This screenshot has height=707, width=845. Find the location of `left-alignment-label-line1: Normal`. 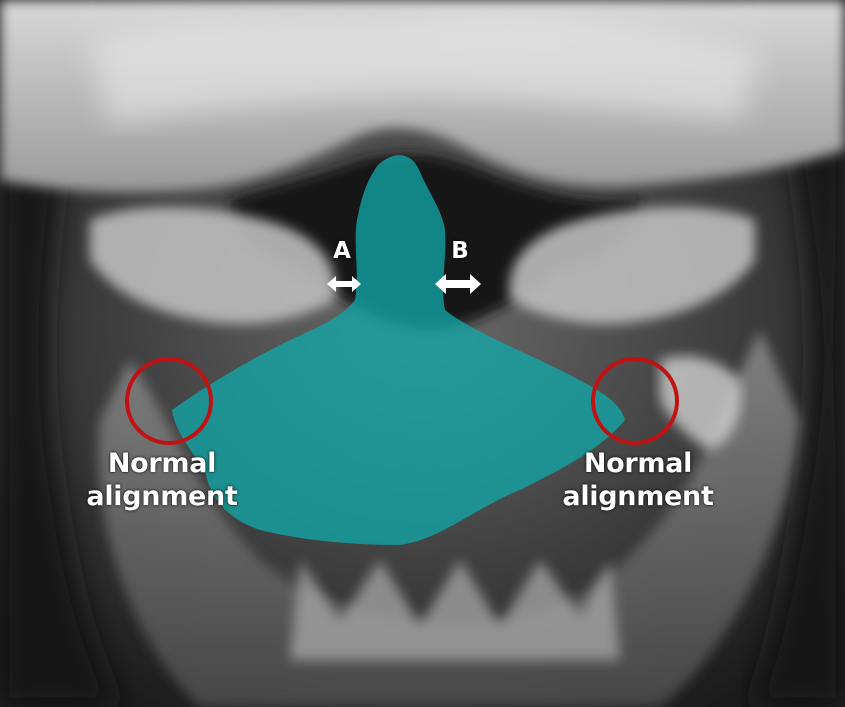

left-alignment-label-line1: Normal is located at coordinates (162, 463).